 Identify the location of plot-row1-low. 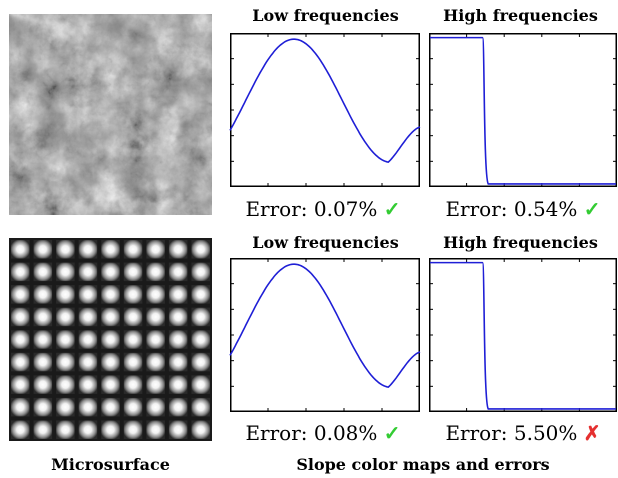
(325, 110).